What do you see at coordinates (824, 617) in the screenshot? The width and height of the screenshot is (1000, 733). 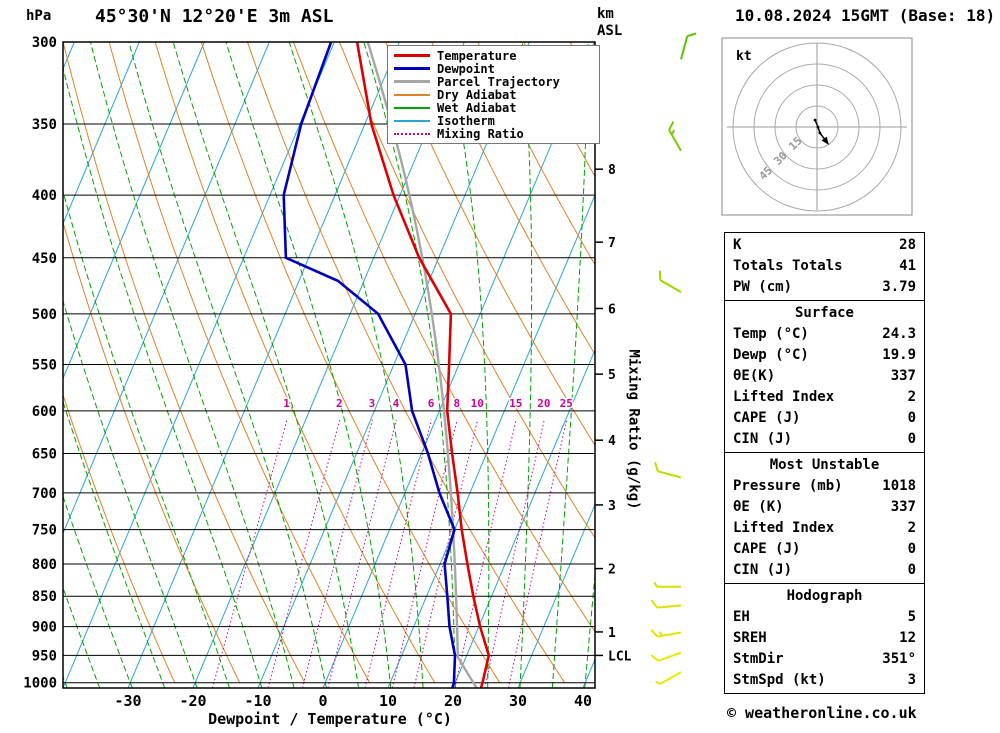 I see `table-row: EH 5` at bounding box center [824, 617].